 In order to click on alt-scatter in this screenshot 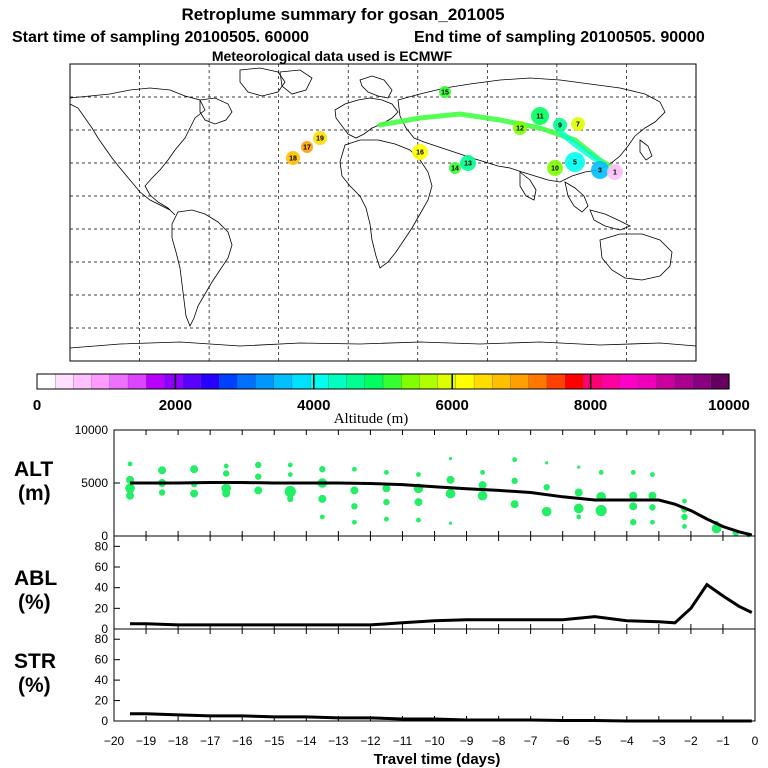, I will do `click(438, 497)`.